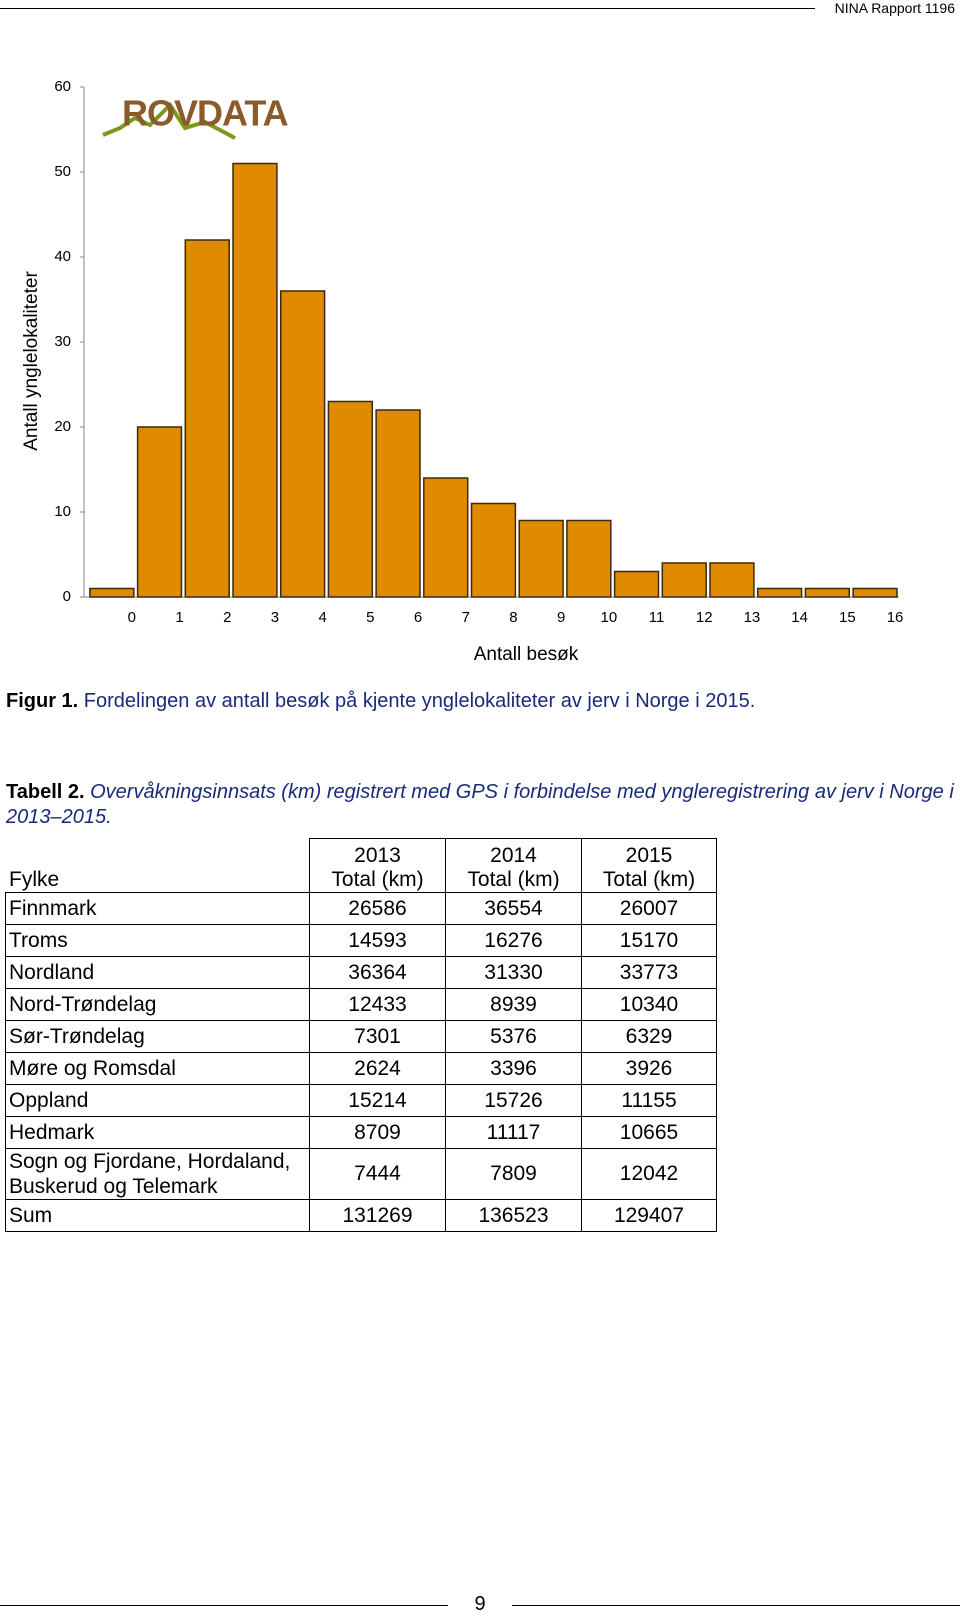 The image size is (960, 1618). What do you see at coordinates (513, 1036) in the screenshot?
I see `value-cell: 5376` at bounding box center [513, 1036].